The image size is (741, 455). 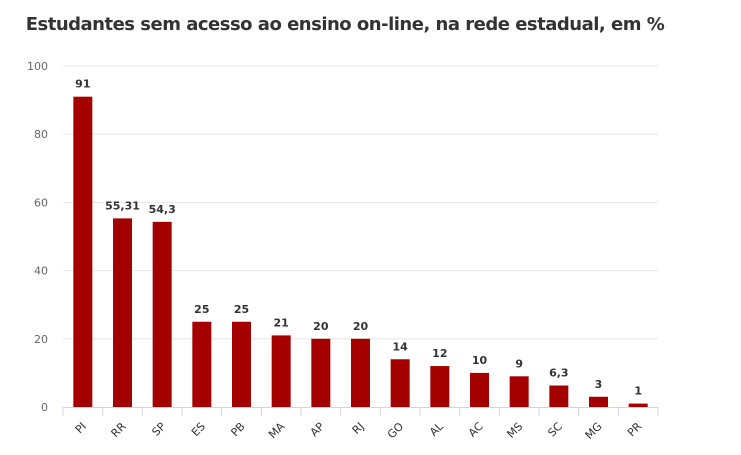 I want to click on data-label: 12, so click(x=439, y=353).